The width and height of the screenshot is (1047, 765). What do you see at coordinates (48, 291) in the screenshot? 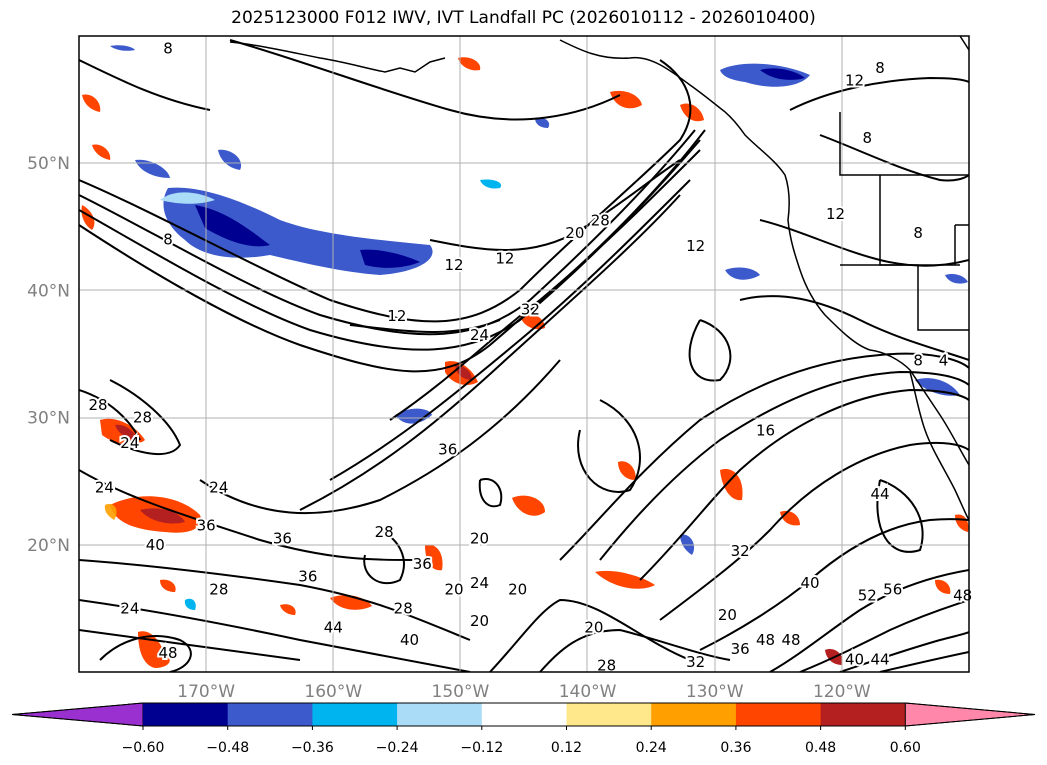
I see `lat-label: 40°N` at bounding box center [48, 291].